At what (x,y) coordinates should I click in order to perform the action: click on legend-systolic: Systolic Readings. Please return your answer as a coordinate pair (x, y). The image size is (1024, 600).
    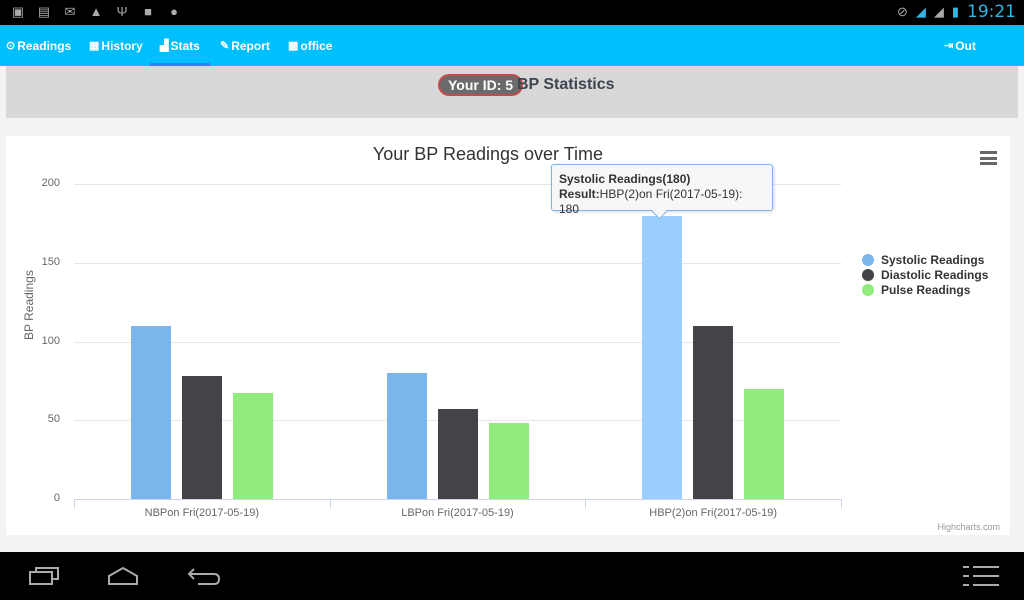
    Looking at the image, I should click on (925, 259).